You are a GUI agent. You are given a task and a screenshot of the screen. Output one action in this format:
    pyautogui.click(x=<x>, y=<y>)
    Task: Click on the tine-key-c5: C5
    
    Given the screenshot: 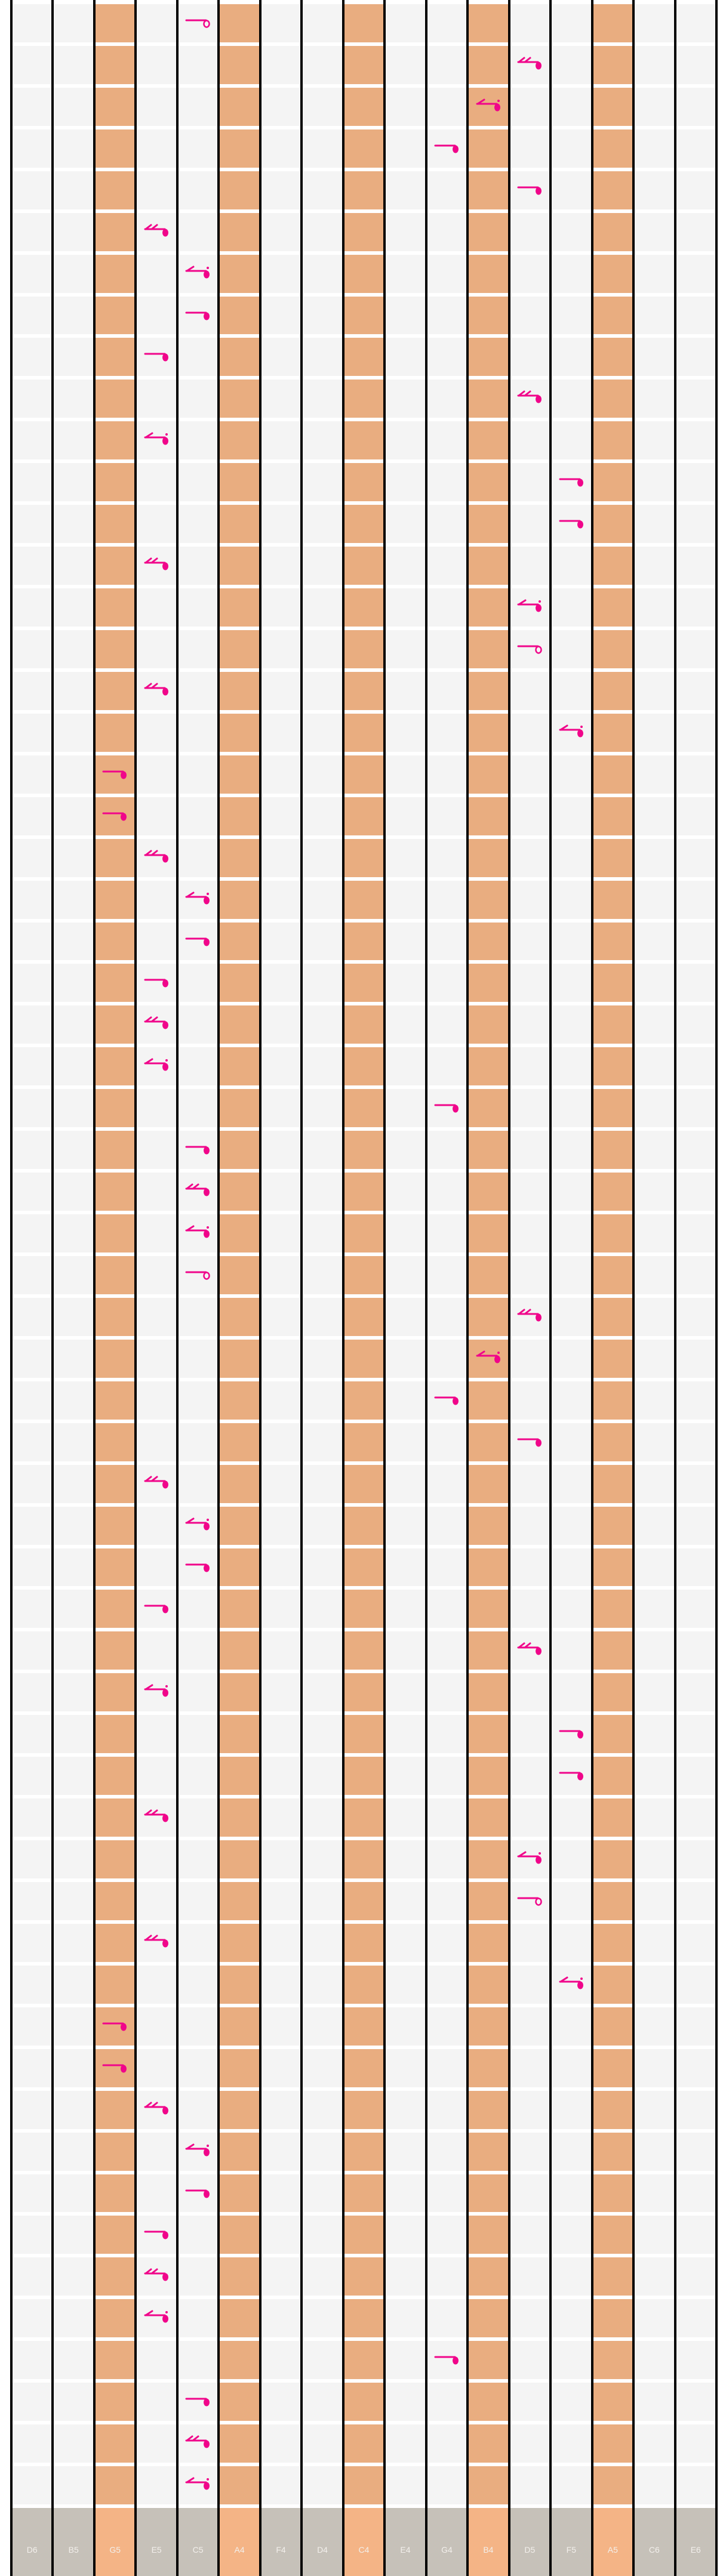 What is the action you would take?
    pyautogui.click(x=198, y=2542)
    